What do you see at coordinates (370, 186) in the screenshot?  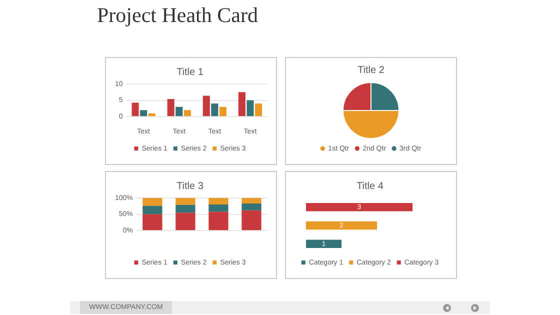 I see `chart-title: Title 4` at bounding box center [370, 186].